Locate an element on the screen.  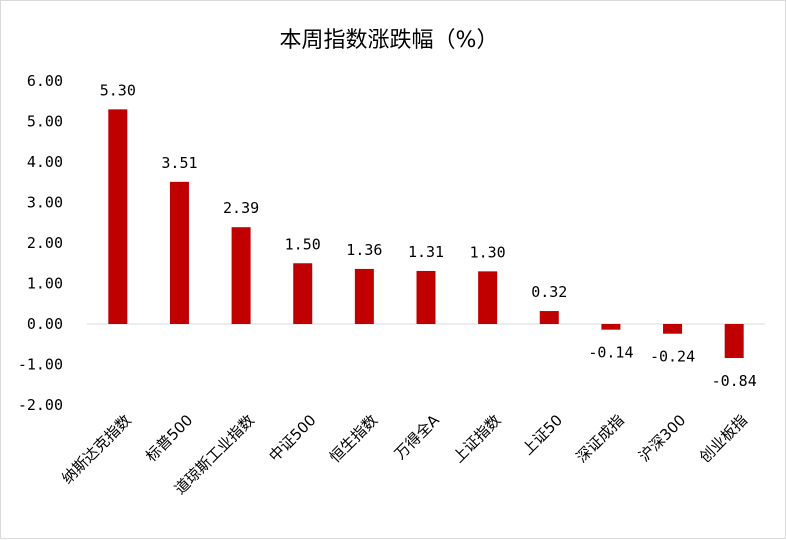
data-label: 1.30 is located at coordinates (488, 252).